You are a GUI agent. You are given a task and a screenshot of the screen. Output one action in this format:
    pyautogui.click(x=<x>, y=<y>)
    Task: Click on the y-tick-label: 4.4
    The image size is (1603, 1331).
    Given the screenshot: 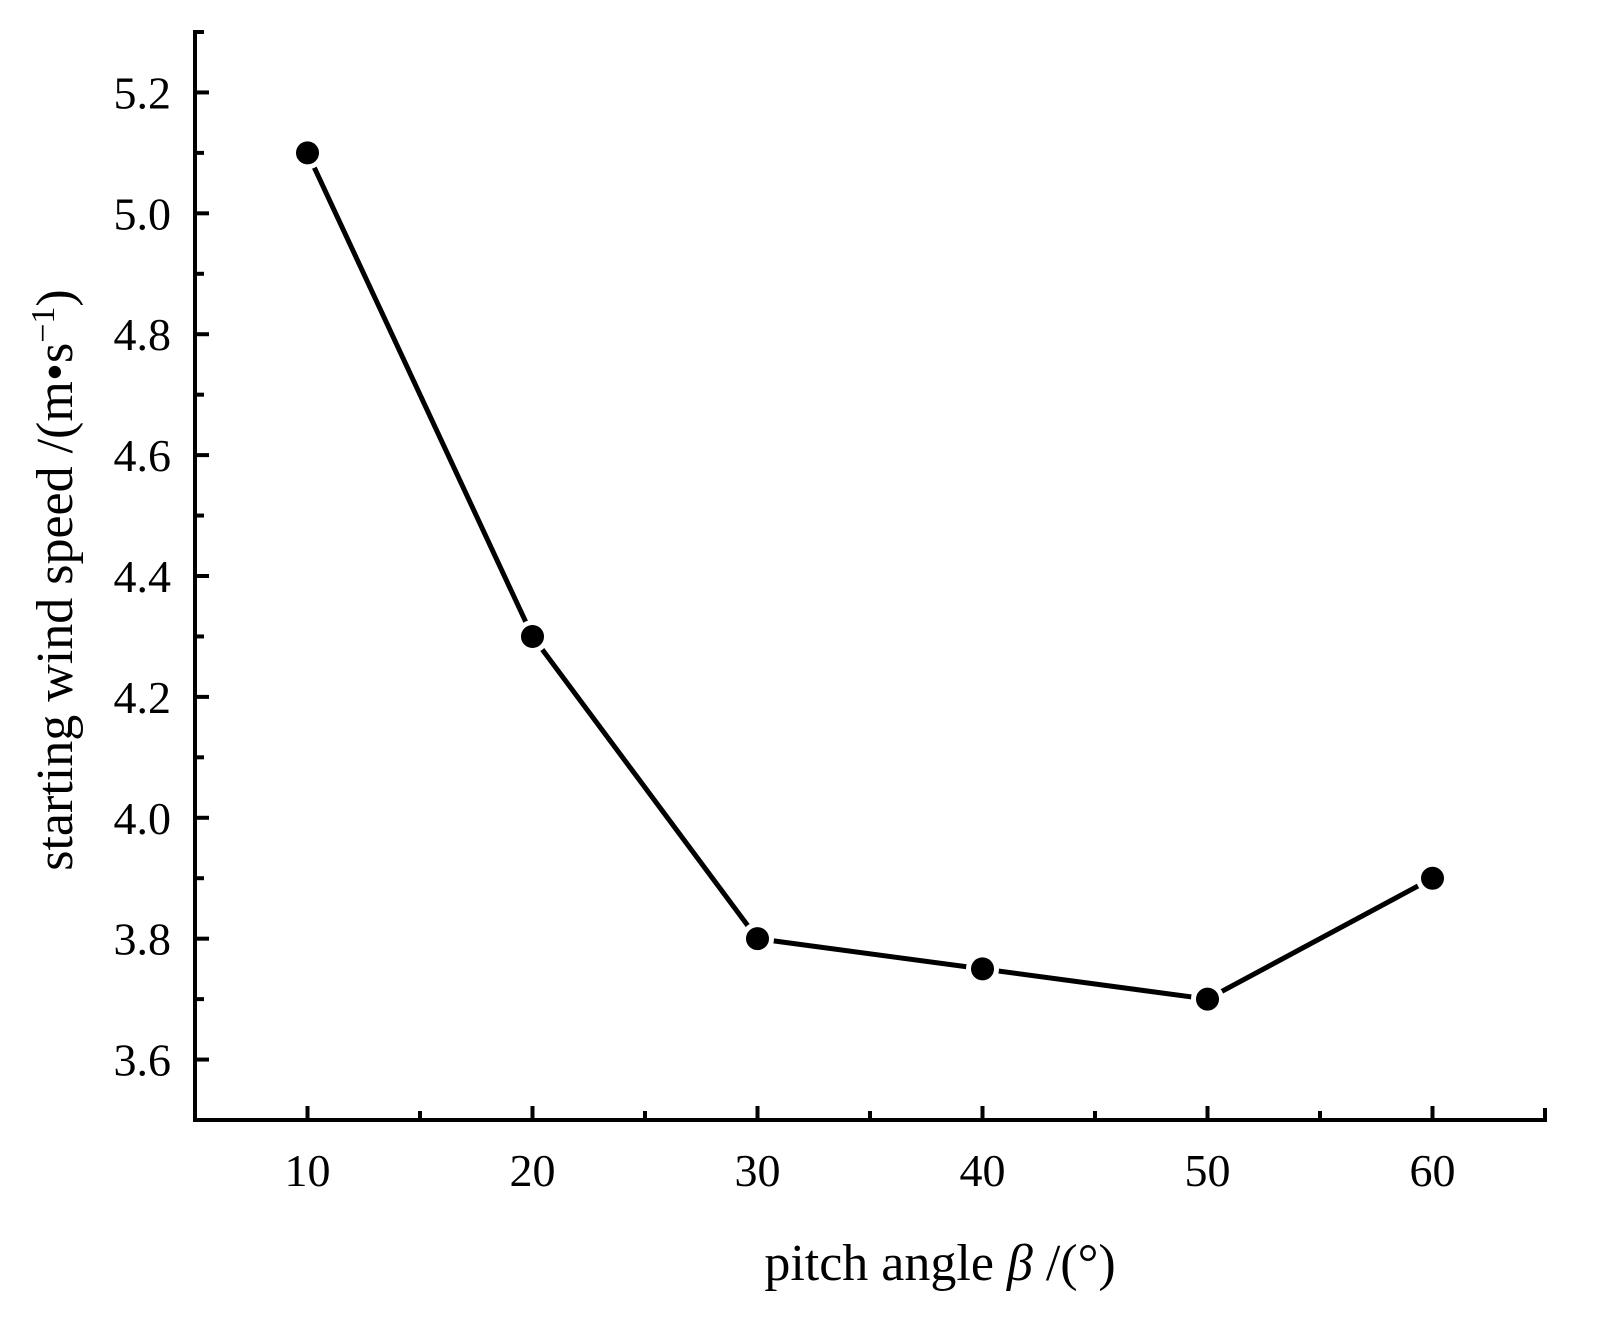 What is the action you would take?
    pyautogui.click(x=143, y=576)
    